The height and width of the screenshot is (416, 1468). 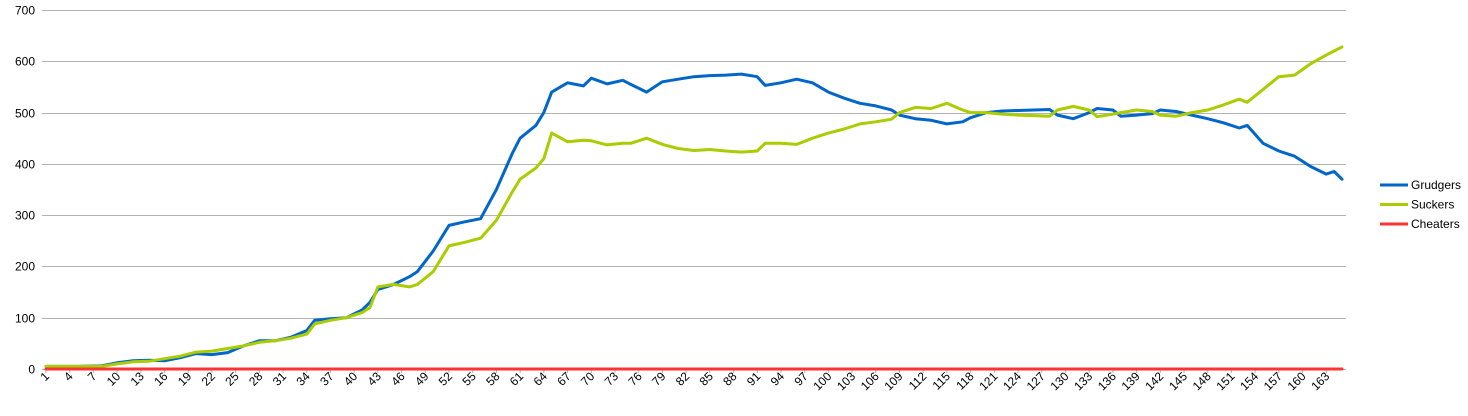 I want to click on x-tick-label: 37, so click(x=327, y=379).